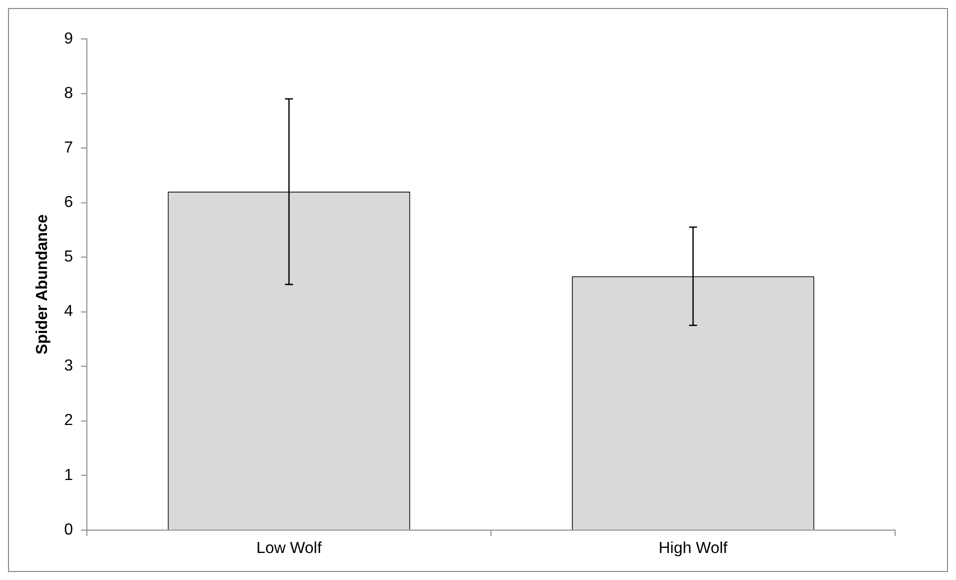 The image size is (956, 580). I want to click on y-tick-label: 8, so click(69, 93).